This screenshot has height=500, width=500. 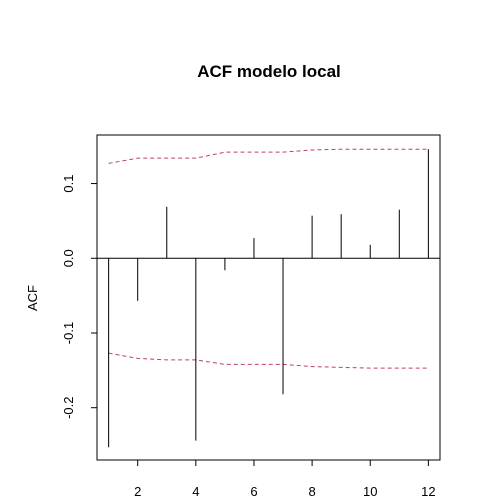 What do you see at coordinates (253, 491) in the screenshot?
I see `x-tick-label: 6` at bounding box center [253, 491].